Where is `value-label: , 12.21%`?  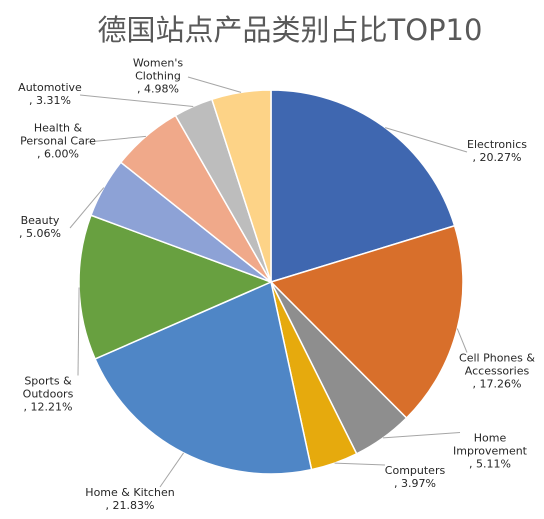
value-label: , 12.21% is located at coordinates (48, 407).